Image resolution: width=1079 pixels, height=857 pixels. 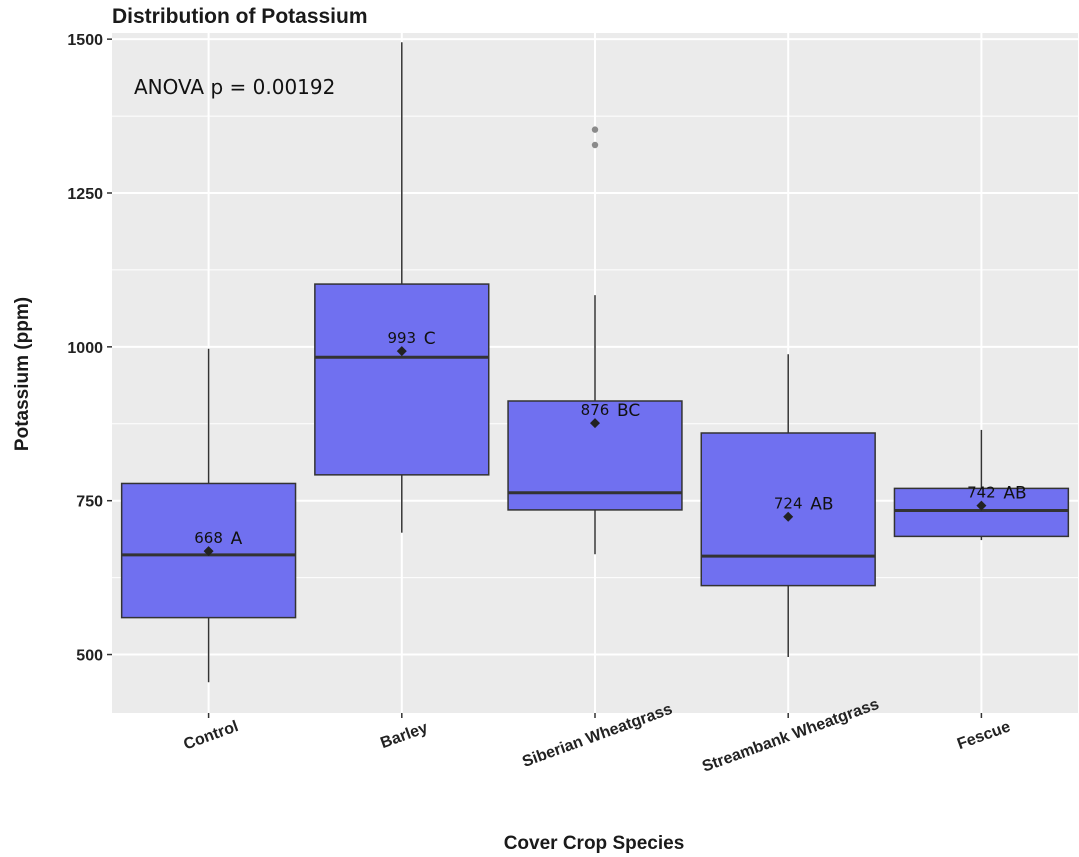 I want to click on y-tick-label: 1250, so click(x=85, y=194).